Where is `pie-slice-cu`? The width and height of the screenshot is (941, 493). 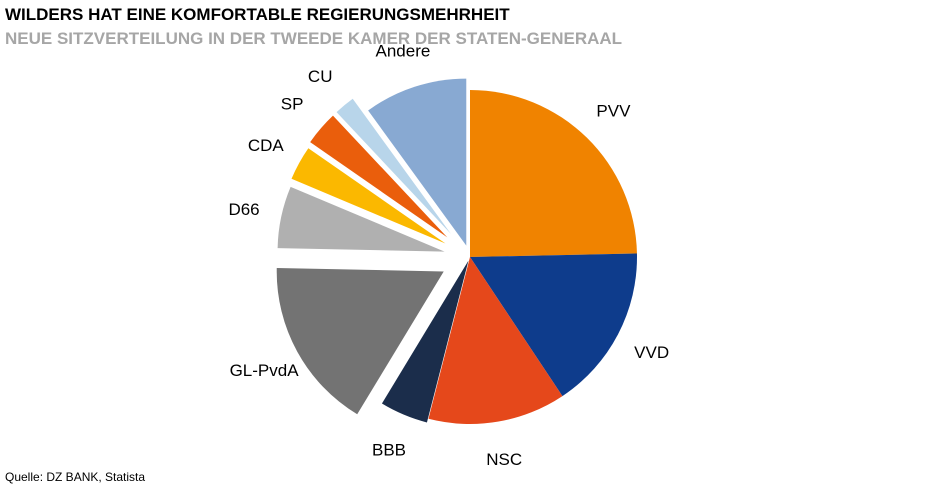 pie-slice-cu is located at coordinates (393, 166).